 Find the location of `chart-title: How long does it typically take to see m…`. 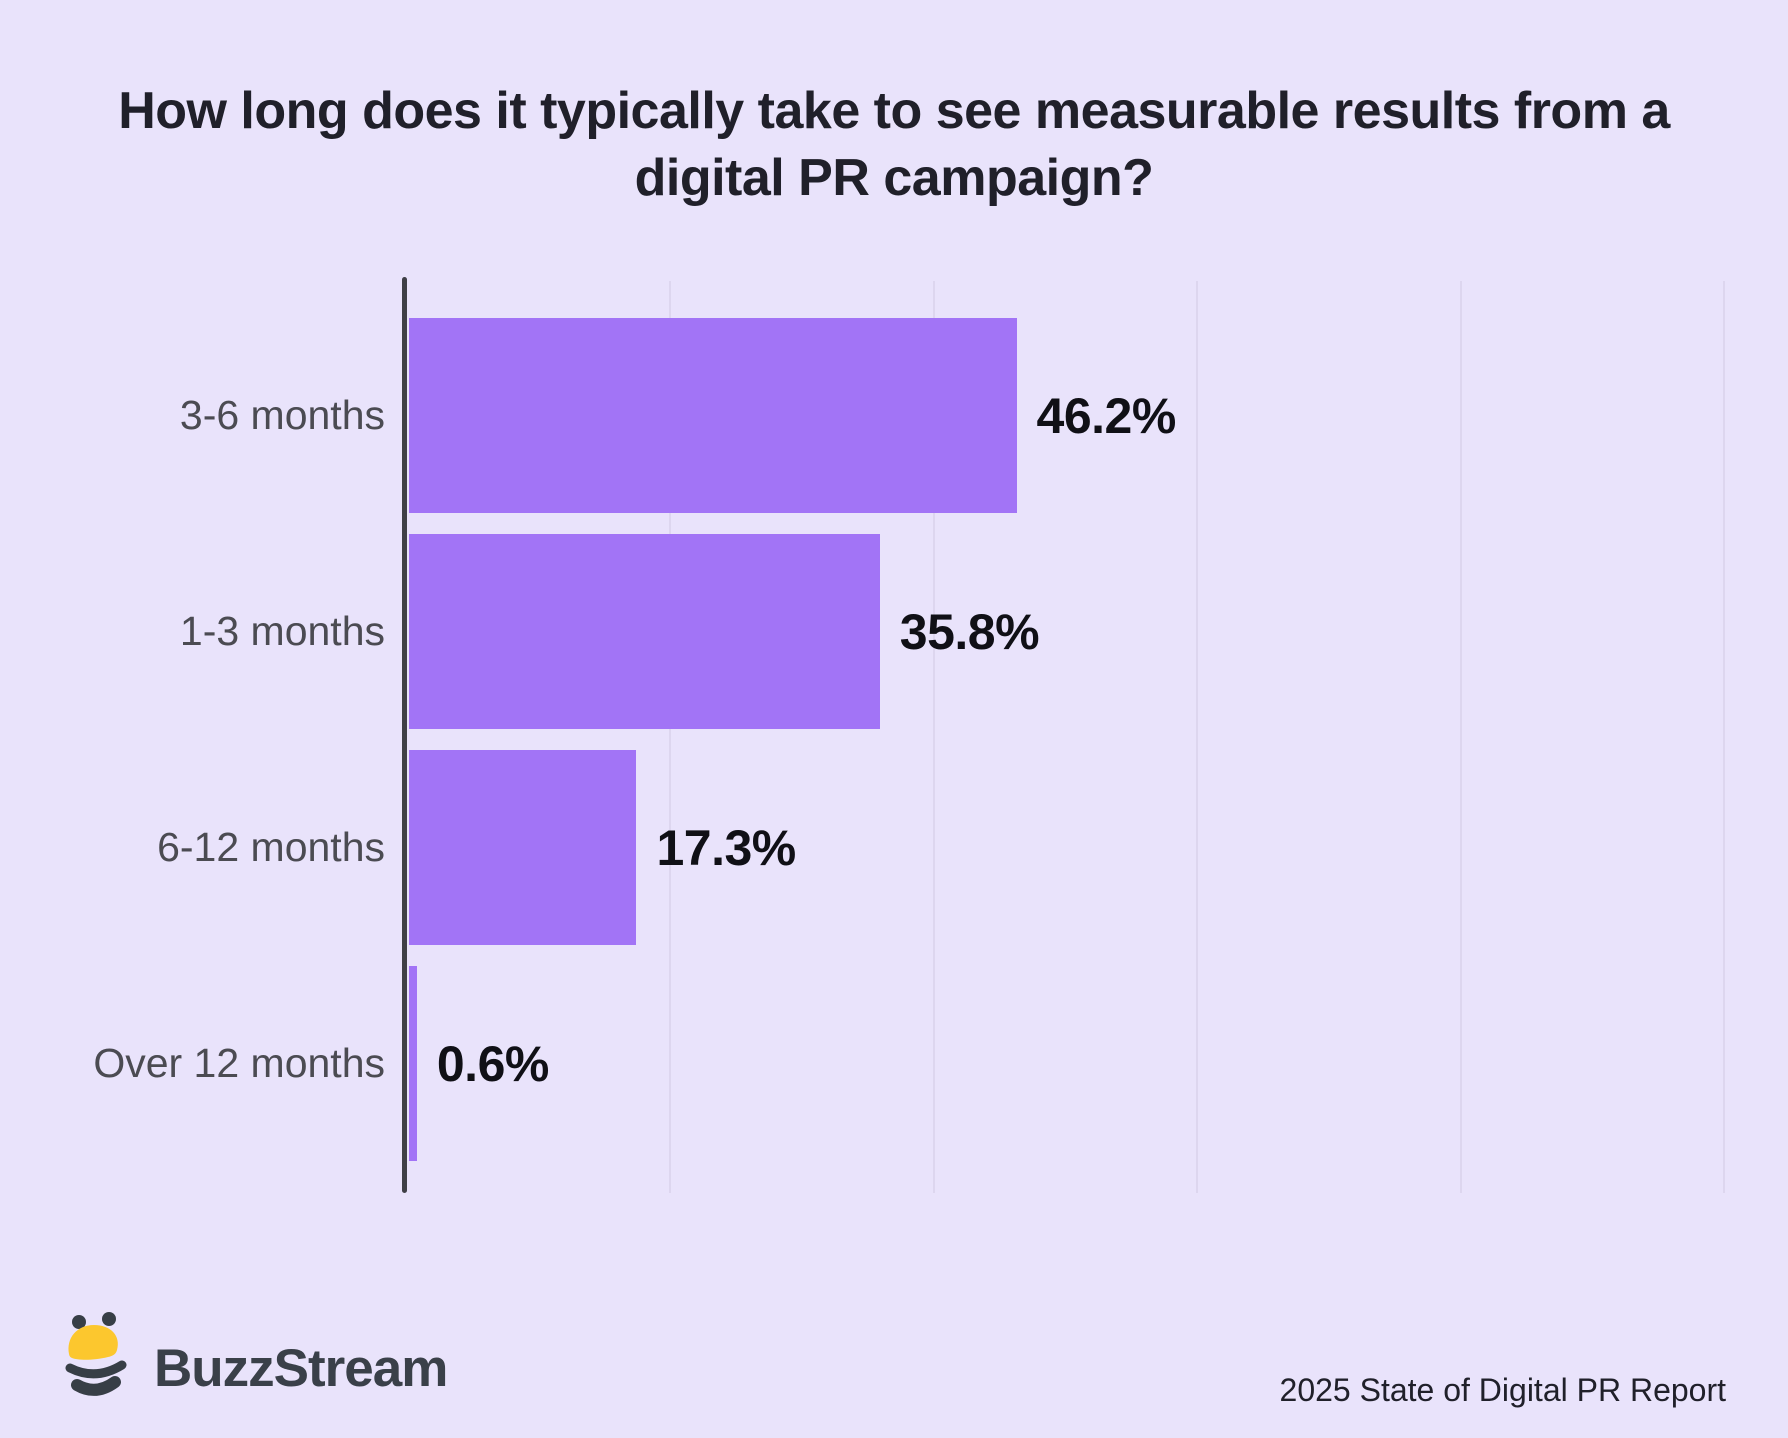

chart-title: How long does it typically take to see m… is located at coordinates (894, 144).